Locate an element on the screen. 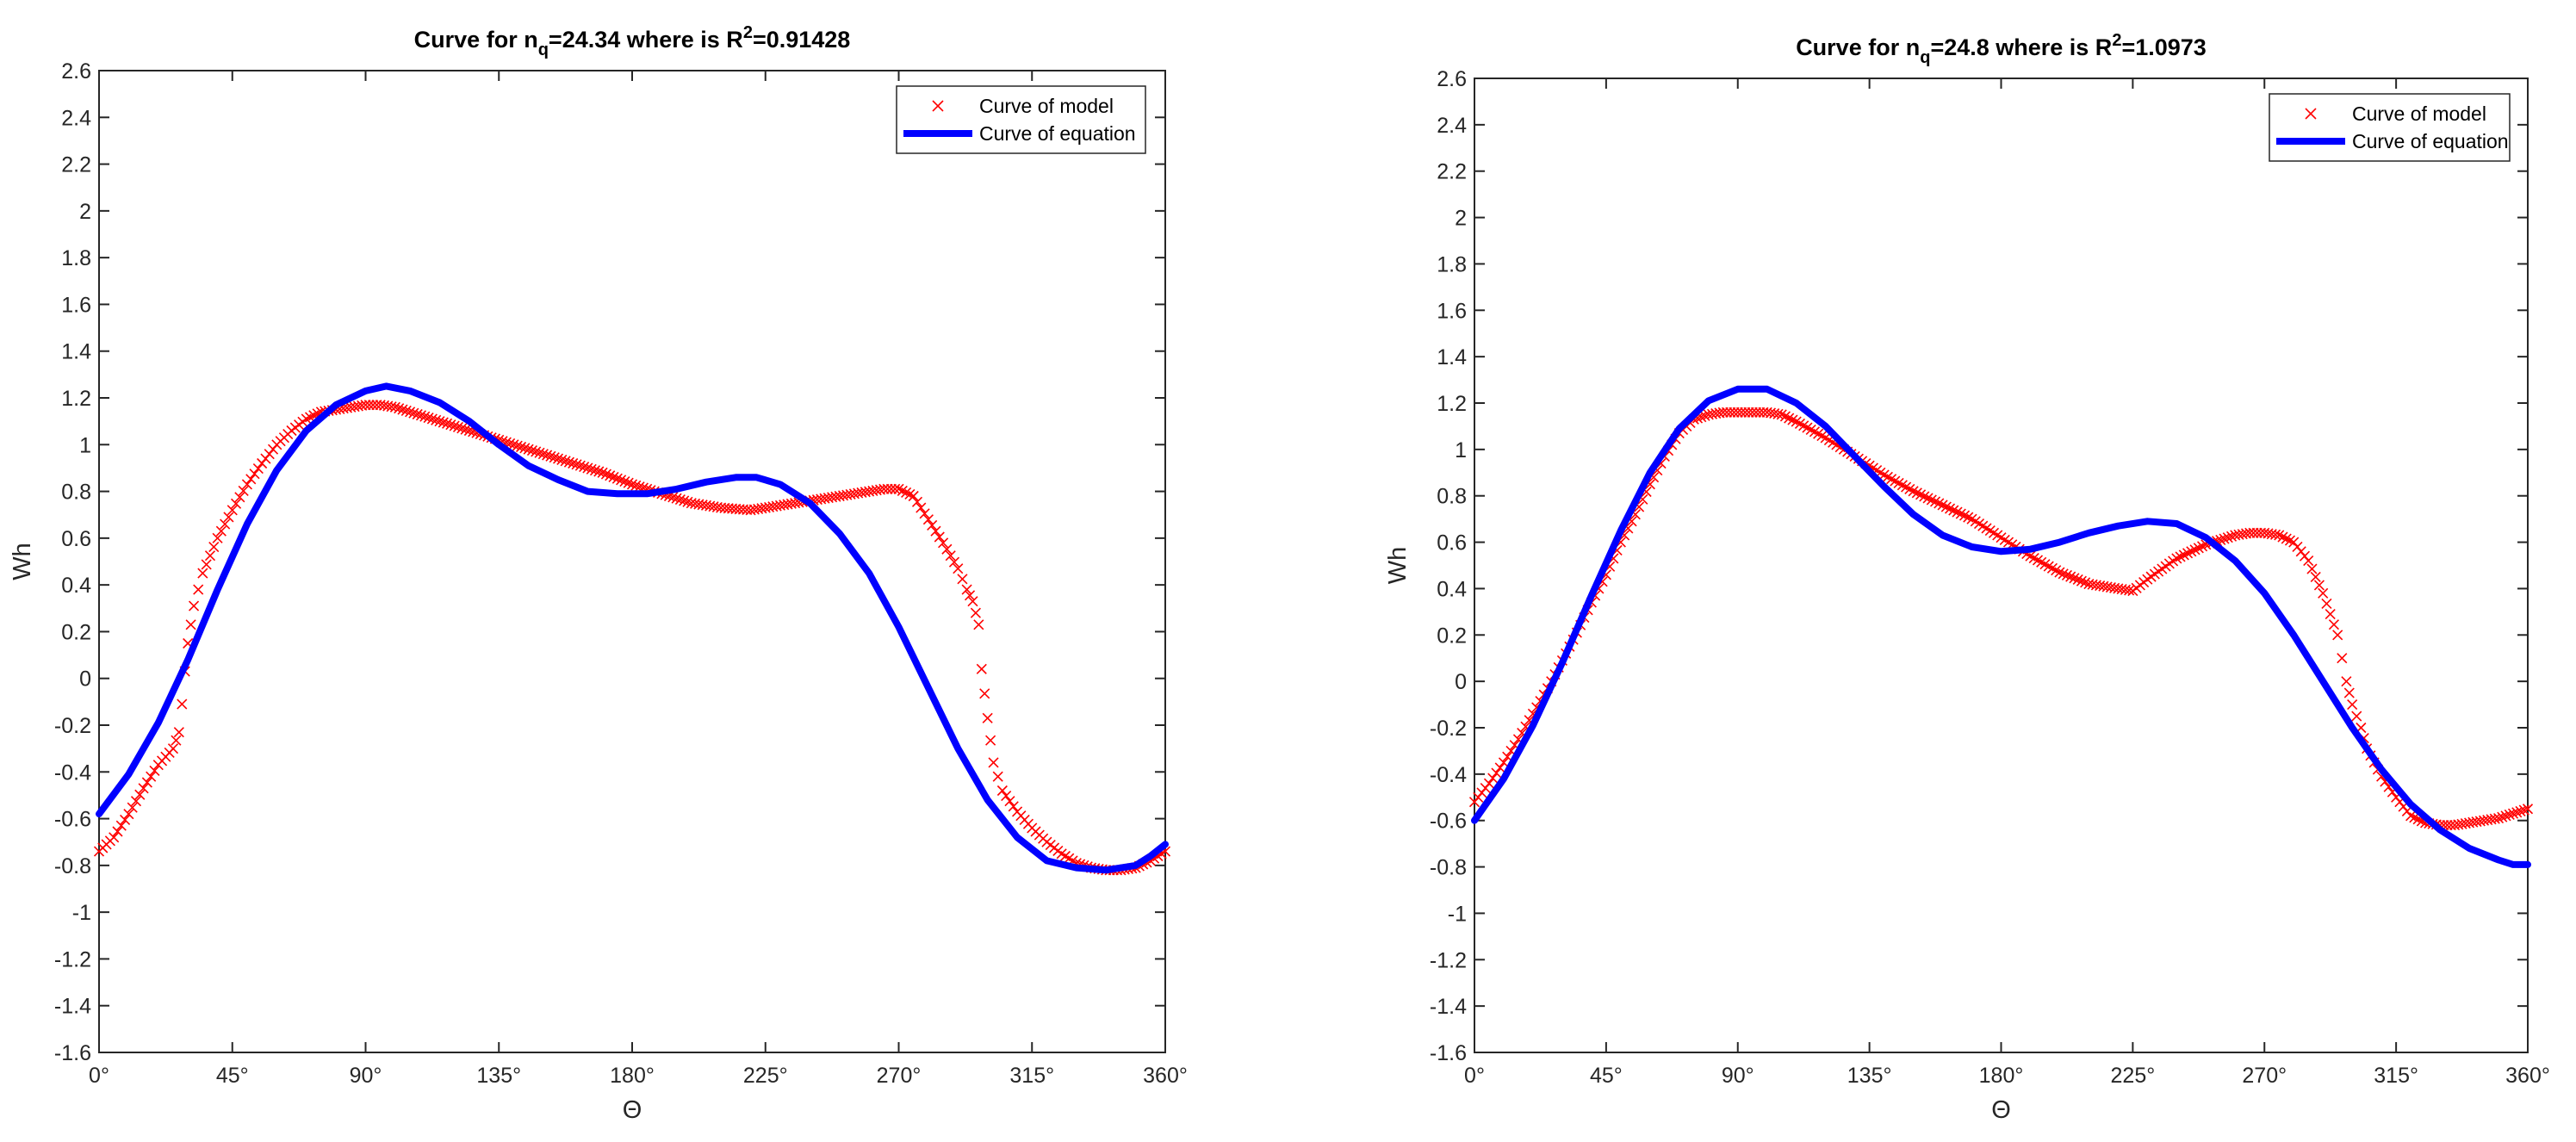 This screenshot has height=1142, width=2576. x-tick-label: 180° is located at coordinates (632, 1076).